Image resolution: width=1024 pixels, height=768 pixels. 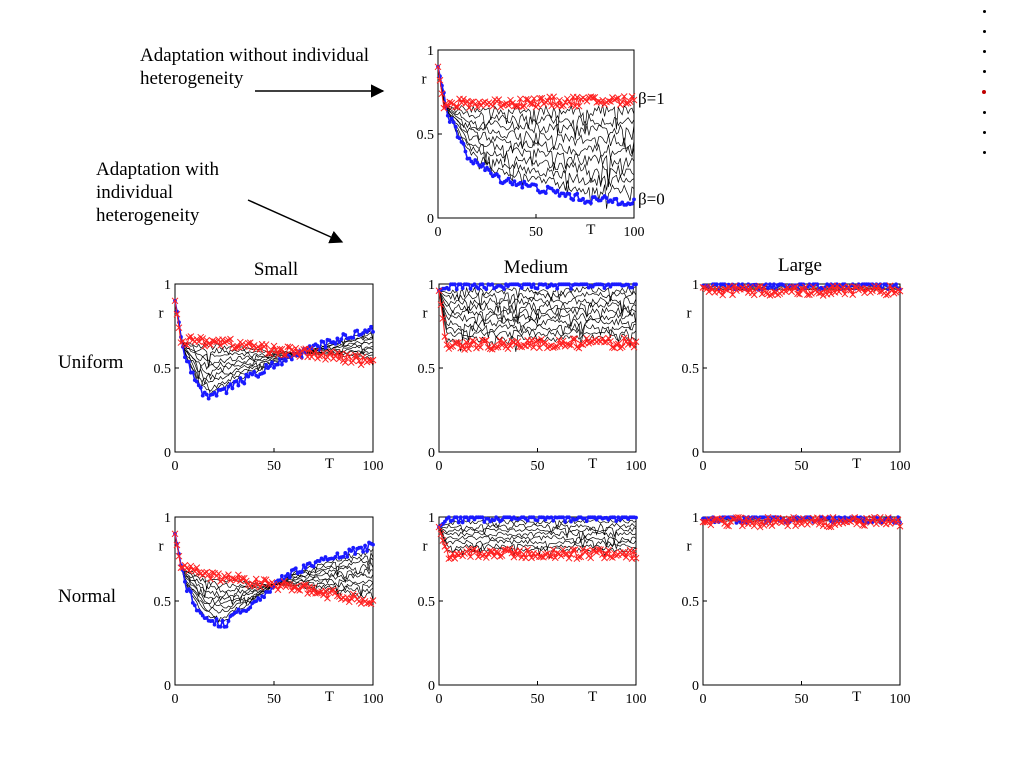 I want to click on series-label-beta1: β=1, so click(x=651, y=98).